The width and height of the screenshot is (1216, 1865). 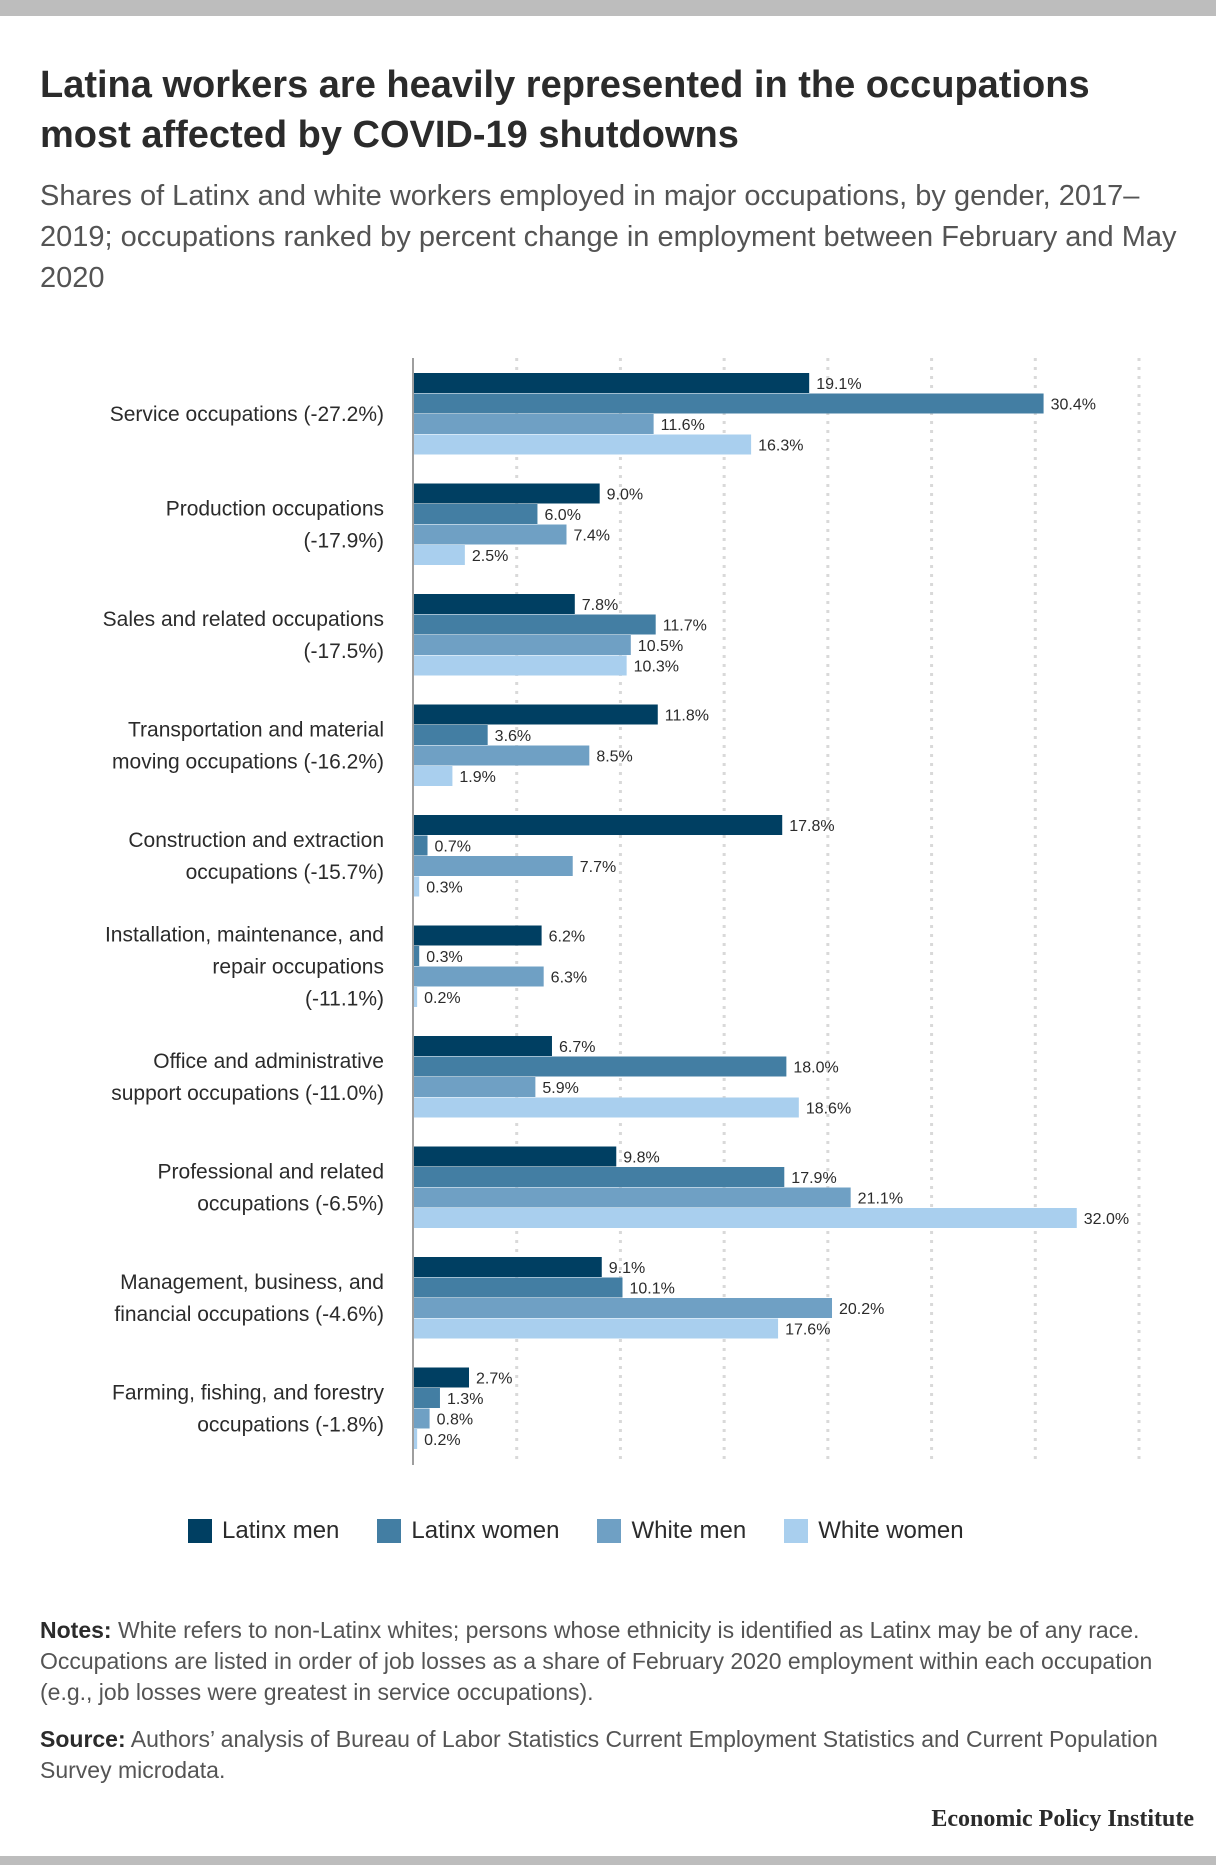 I want to click on notes-lead: Notes:, so click(x=76, y=1630).